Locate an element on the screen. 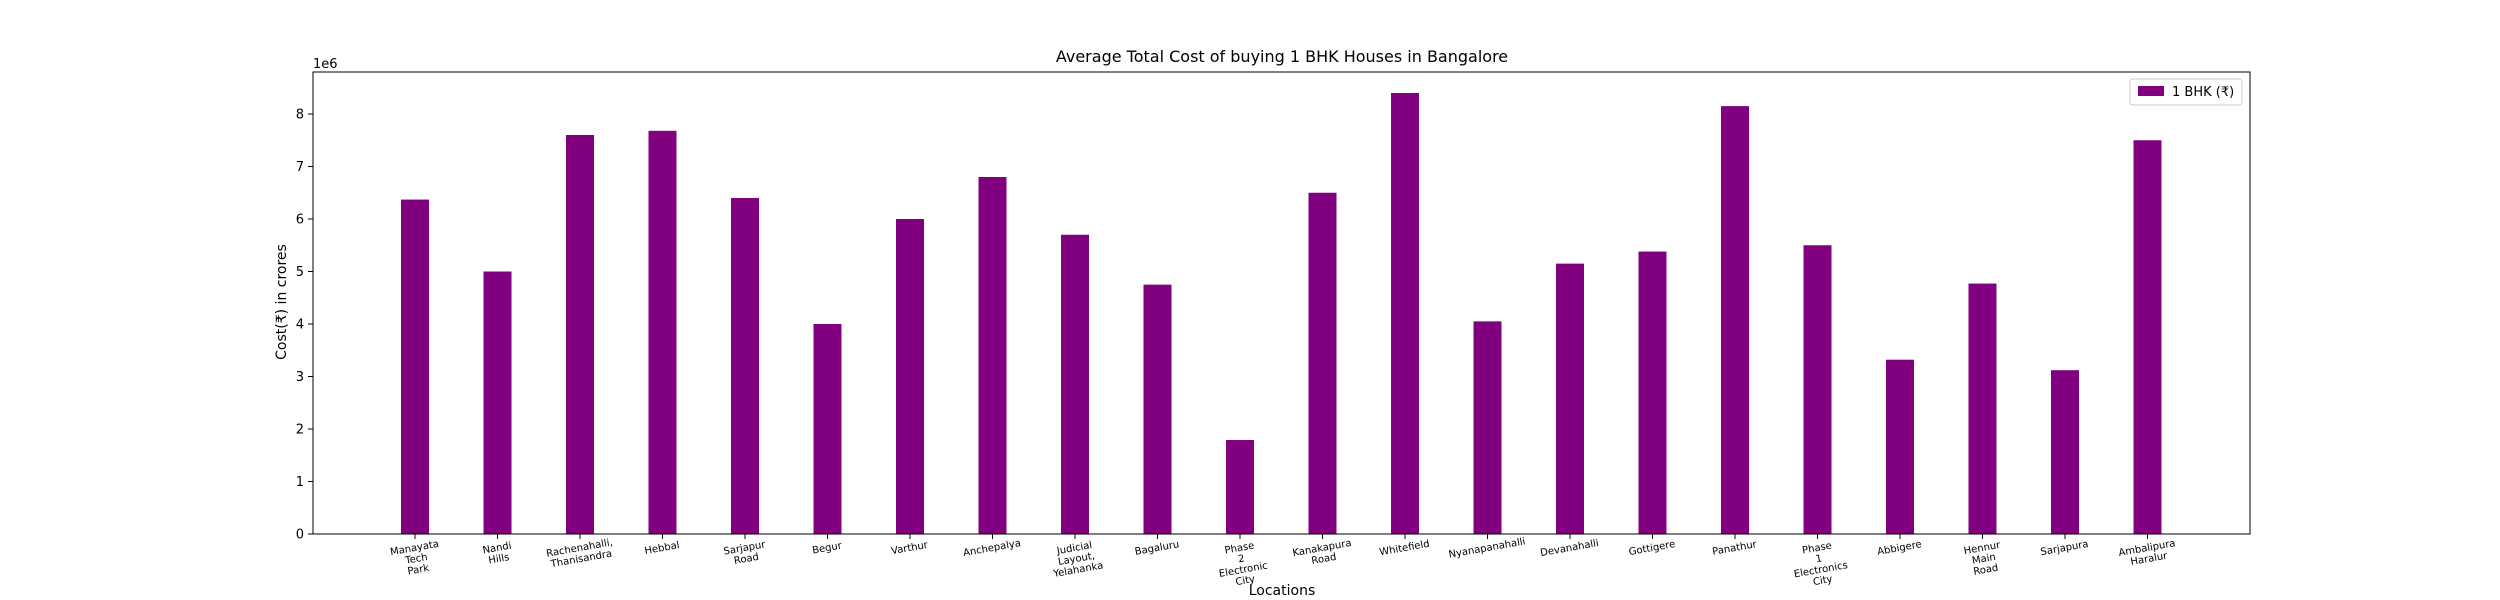 The height and width of the screenshot is (600, 2500). y-ticks-group: 0 1 2 3 4 5 6 7 8 is located at coordinates (304, 325).